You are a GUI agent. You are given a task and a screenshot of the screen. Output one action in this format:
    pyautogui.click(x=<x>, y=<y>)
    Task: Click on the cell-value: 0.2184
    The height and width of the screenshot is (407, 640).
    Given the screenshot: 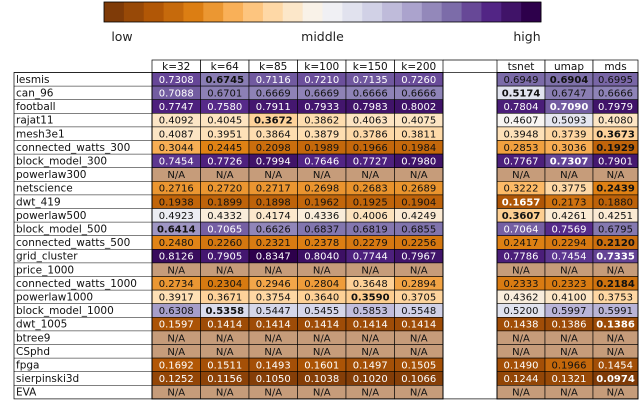 What is the action you would take?
    pyautogui.click(x=615, y=284)
    